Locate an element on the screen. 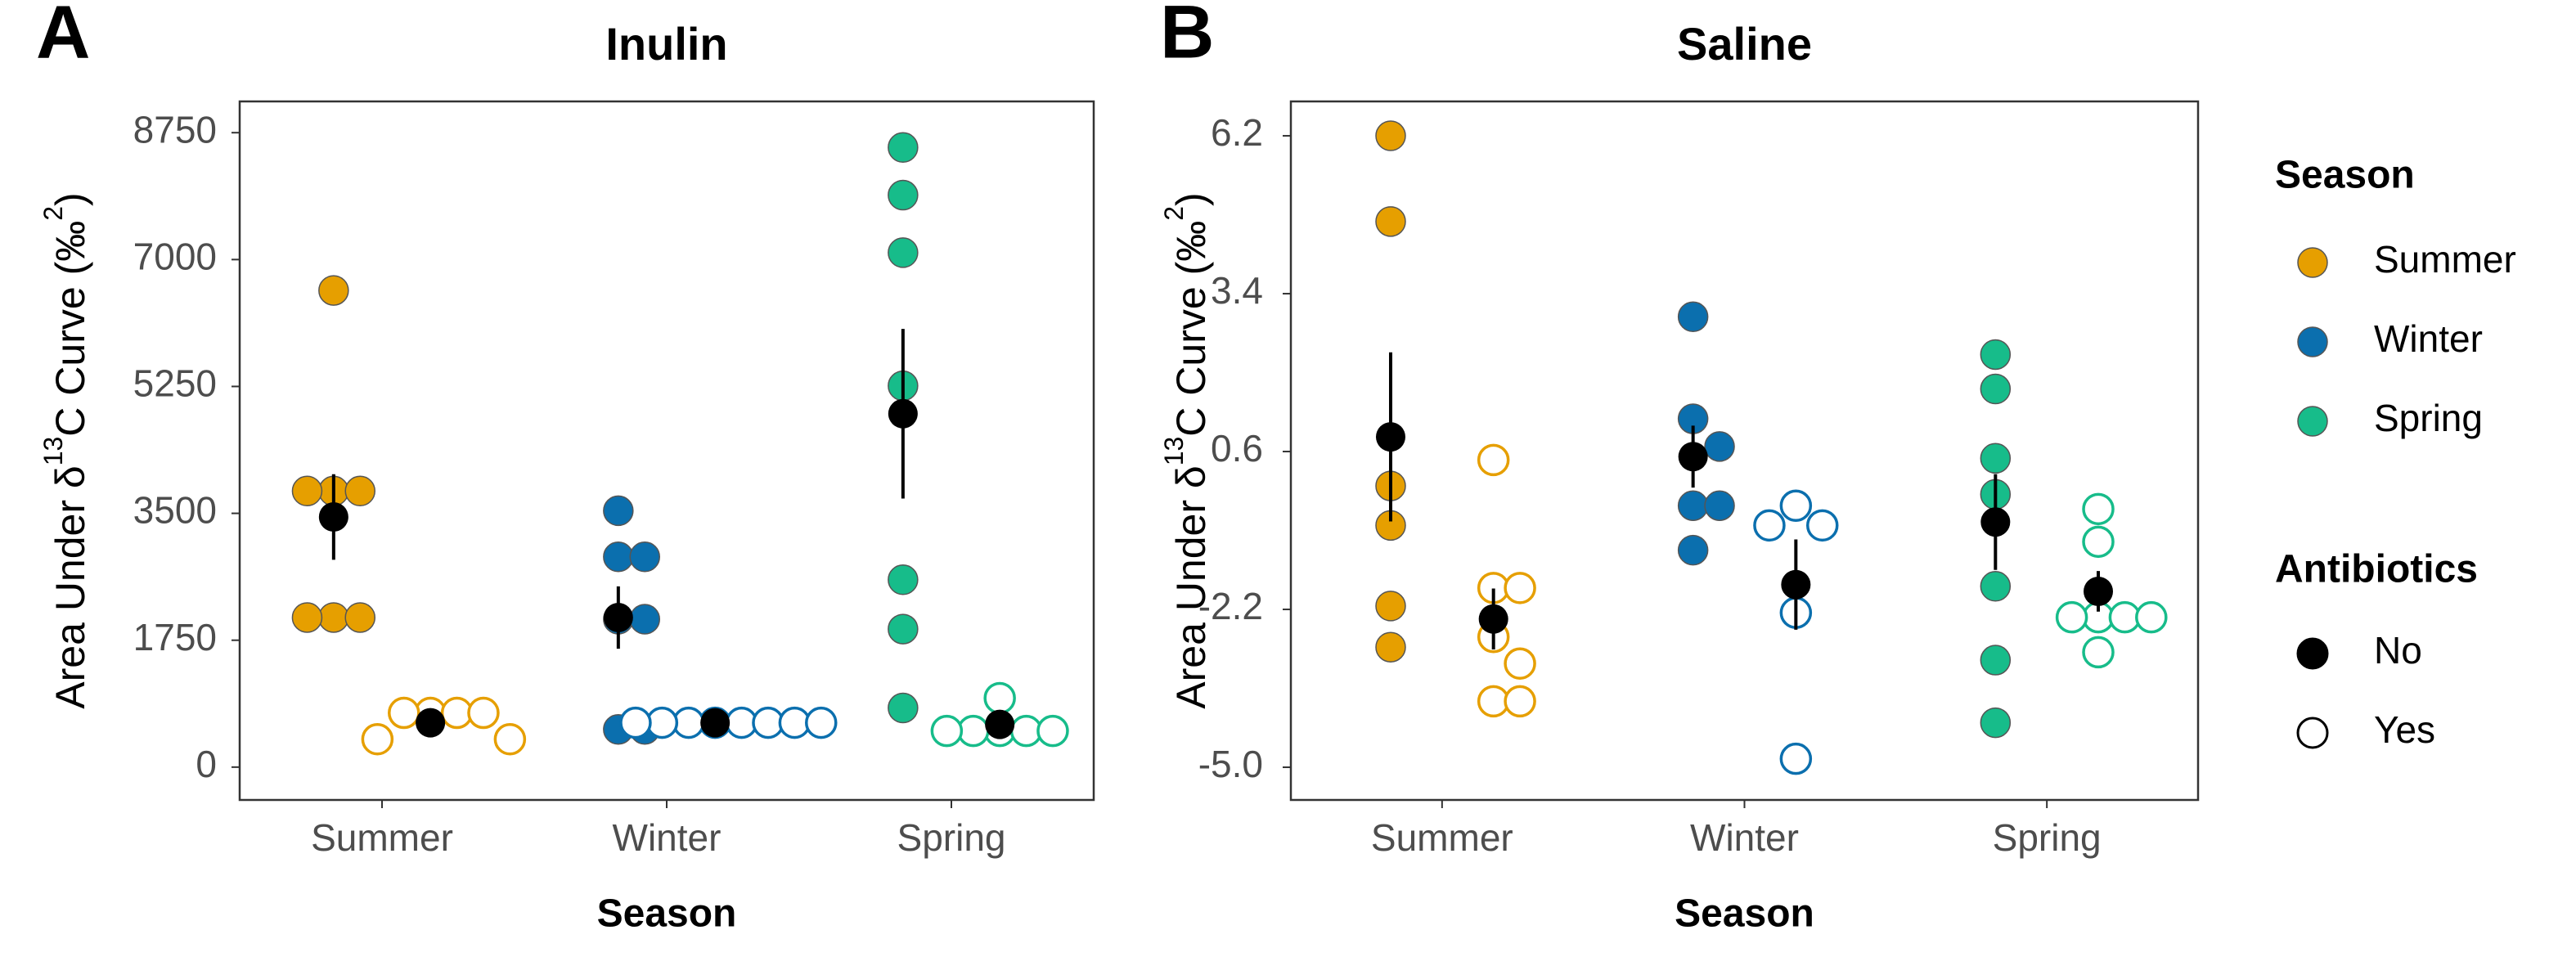 The height and width of the screenshot is (966, 2576). legend-label: Yes is located at coordinates (2405, 729).